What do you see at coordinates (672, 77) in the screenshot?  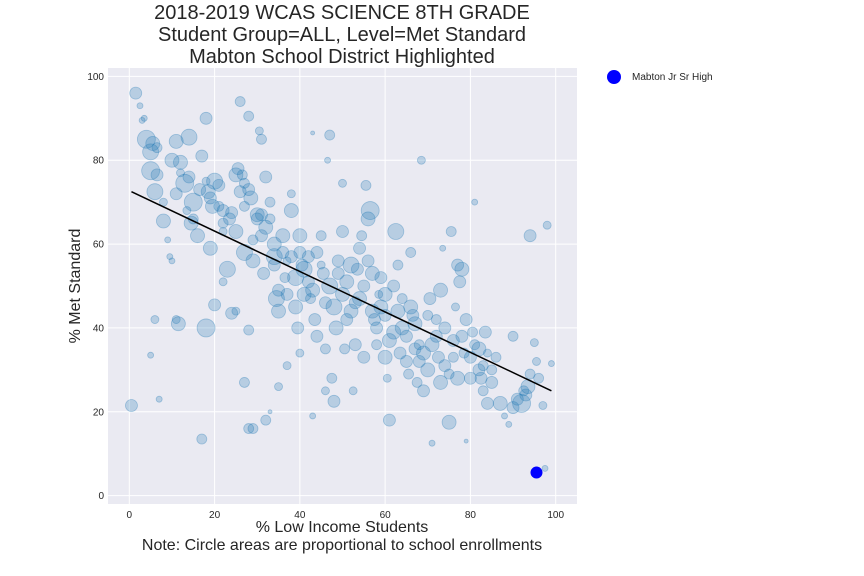 I see `legend-label: Mabton Jr Sr High` at bounding box center [672, 77].